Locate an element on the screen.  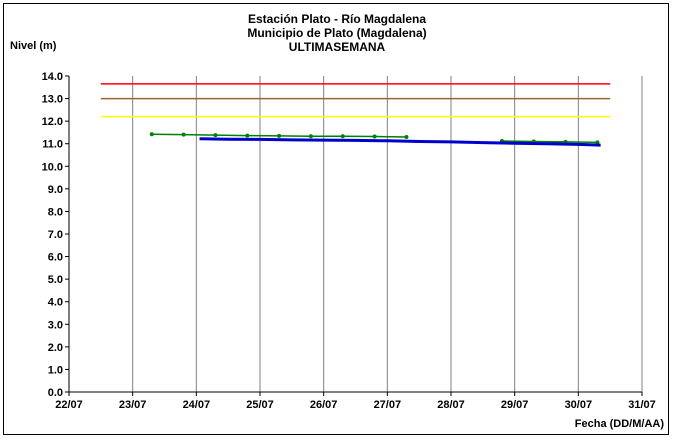
x-tick-label: 25/07 is located at coordinates (260, 405).